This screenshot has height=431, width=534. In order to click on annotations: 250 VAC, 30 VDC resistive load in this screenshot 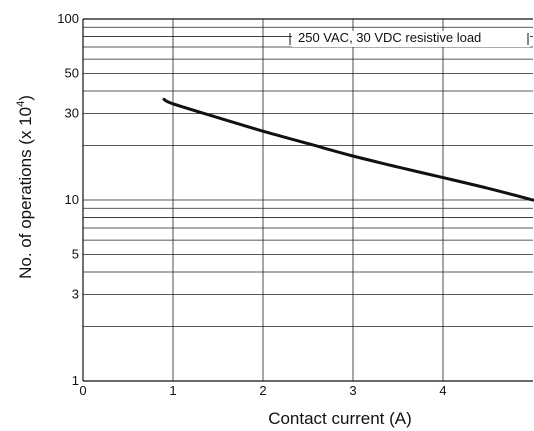, I will do `click(410, 38)`.